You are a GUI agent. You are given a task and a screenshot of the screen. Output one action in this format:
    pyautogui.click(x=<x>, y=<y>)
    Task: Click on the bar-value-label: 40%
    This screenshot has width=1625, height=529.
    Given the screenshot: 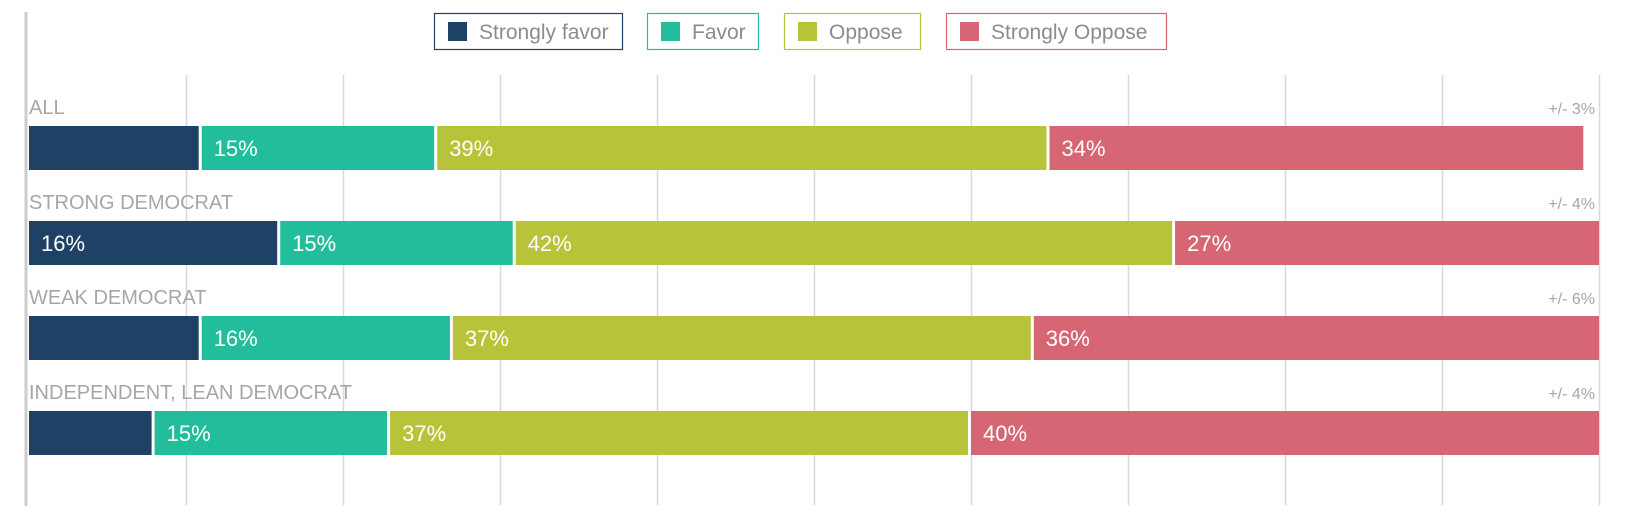 What is the action you would take?
    pyautogui.click(x=1005, y=433)
    